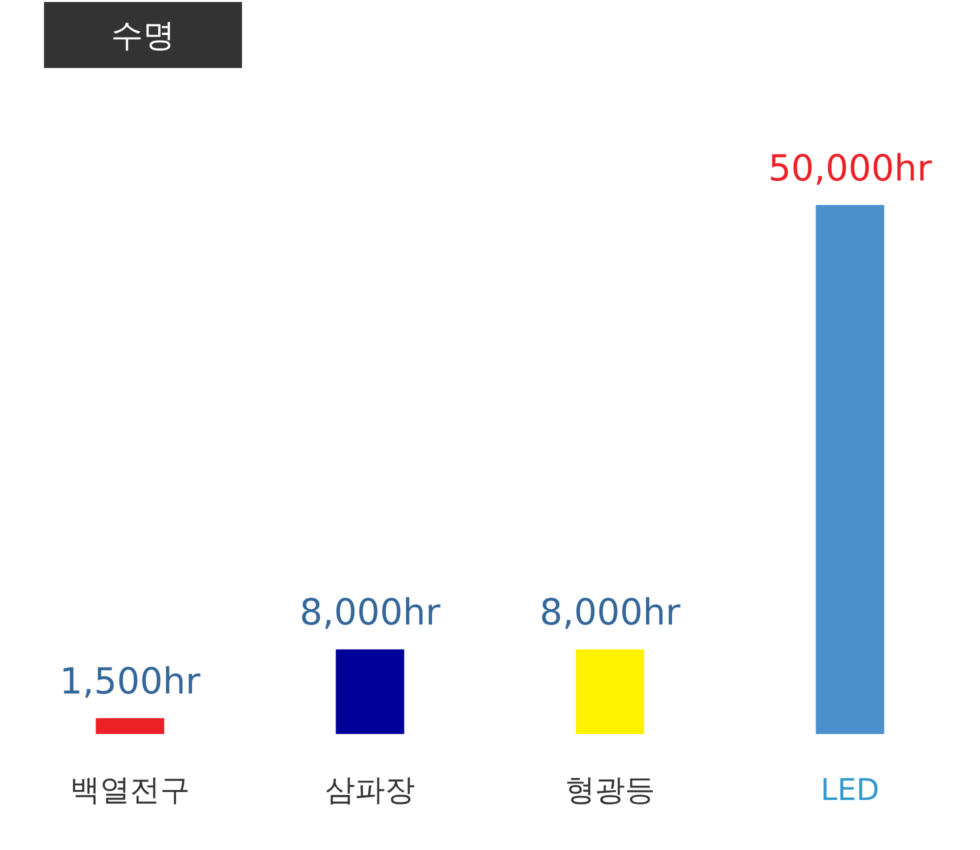 Image resolution: width=980 pixels, height=850 pixels. What do you see at coordinates (850, 790) in the screenshot?
I see `x-tick-label: LED` at bounding box center [850, 790].